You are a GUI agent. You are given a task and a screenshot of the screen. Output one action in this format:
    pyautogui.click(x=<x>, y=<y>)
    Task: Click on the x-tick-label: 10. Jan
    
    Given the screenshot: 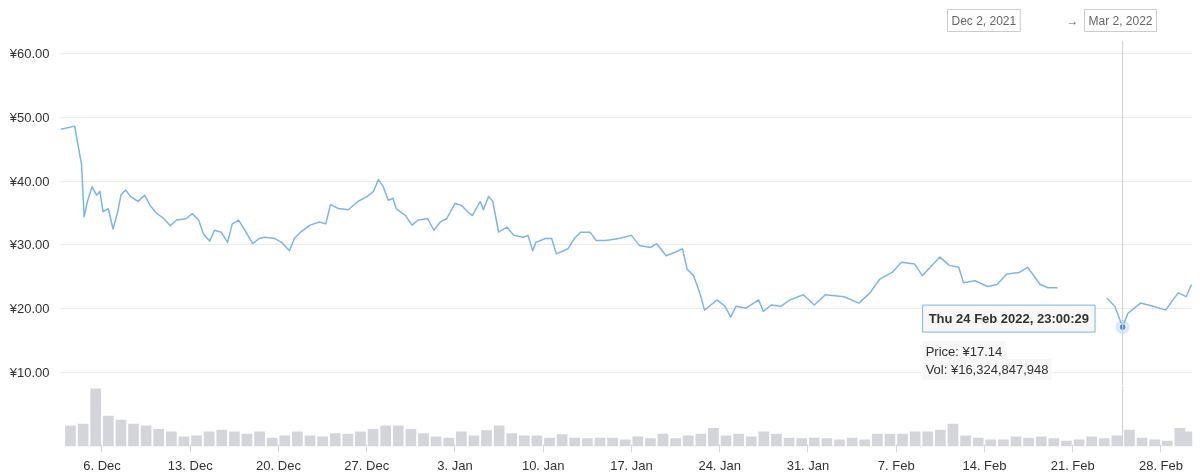 What is the action you would take?
    pyautogui.click(x=543, y=465)
    